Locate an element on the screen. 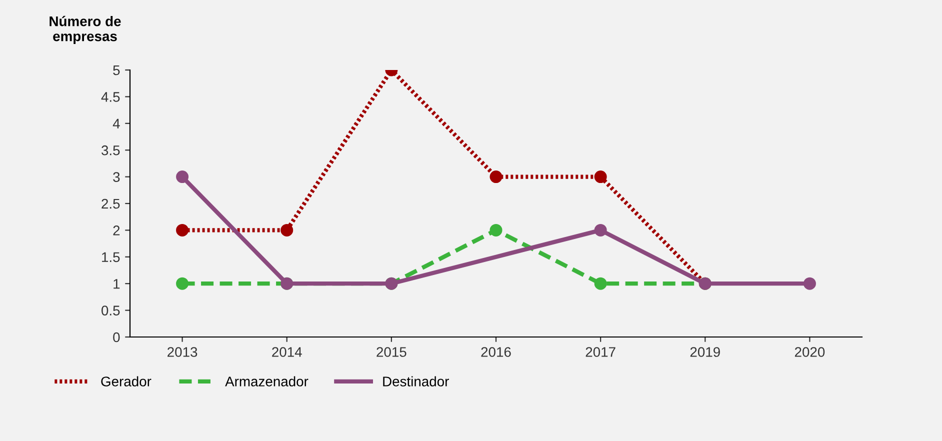 The height and width of the screenshot is (441, 942). legend-label: Armazenador is located at coordinates (266, 381).